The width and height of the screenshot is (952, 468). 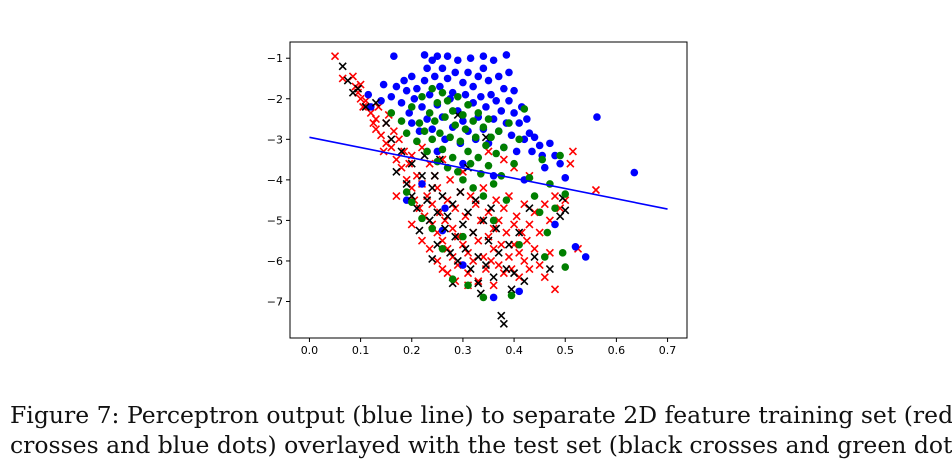 I want to click on x-tick-label: 0.4, so click(x=514, y=350).